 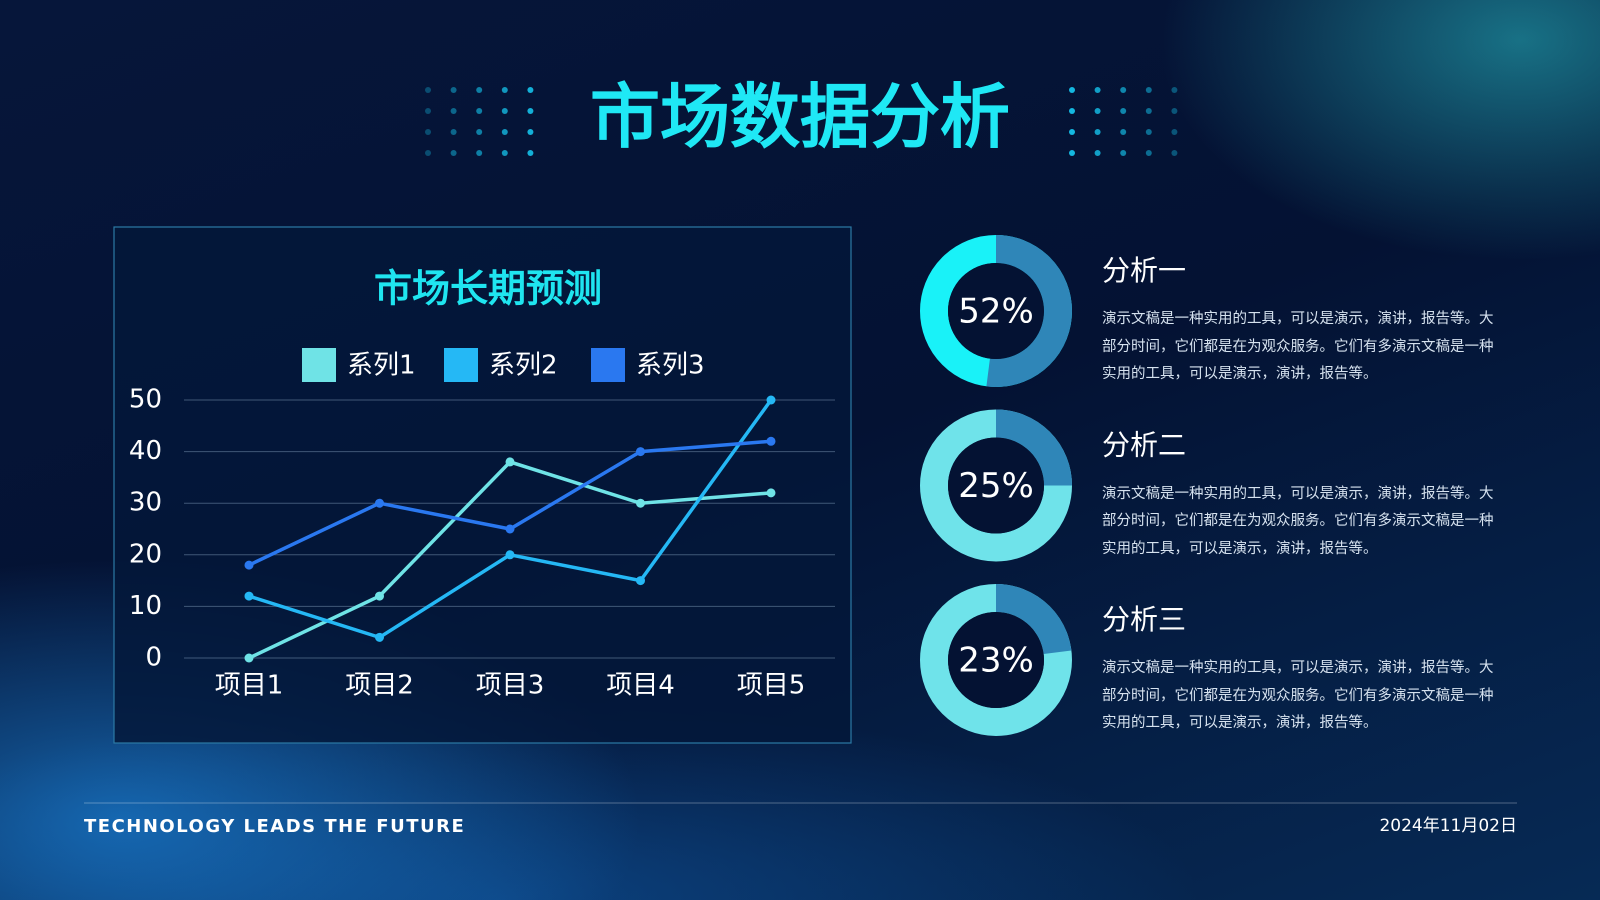 What do you see at coordinates (153, 658) in the screenshot?
I see `y-tick-label: 0` at bounding box center [153, 658].